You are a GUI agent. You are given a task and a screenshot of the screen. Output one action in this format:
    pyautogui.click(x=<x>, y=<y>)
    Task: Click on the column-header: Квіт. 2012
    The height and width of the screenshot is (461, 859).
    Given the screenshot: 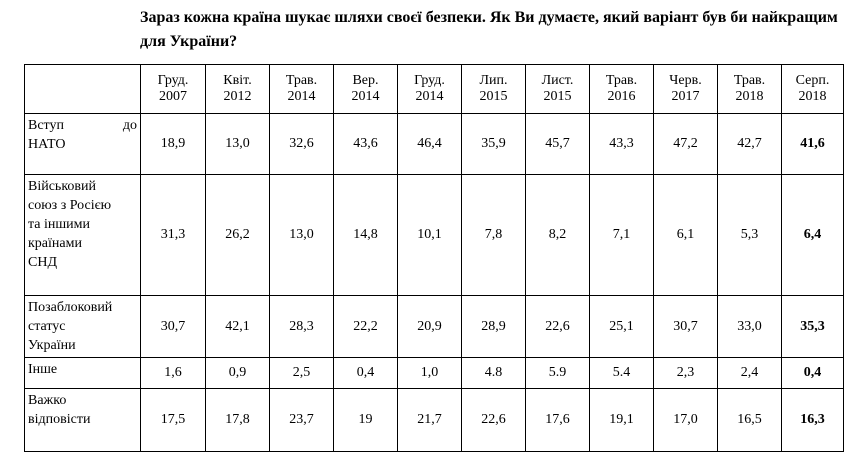 What is the action you would take?
    pyautogui.click(x=237, y=89)
    